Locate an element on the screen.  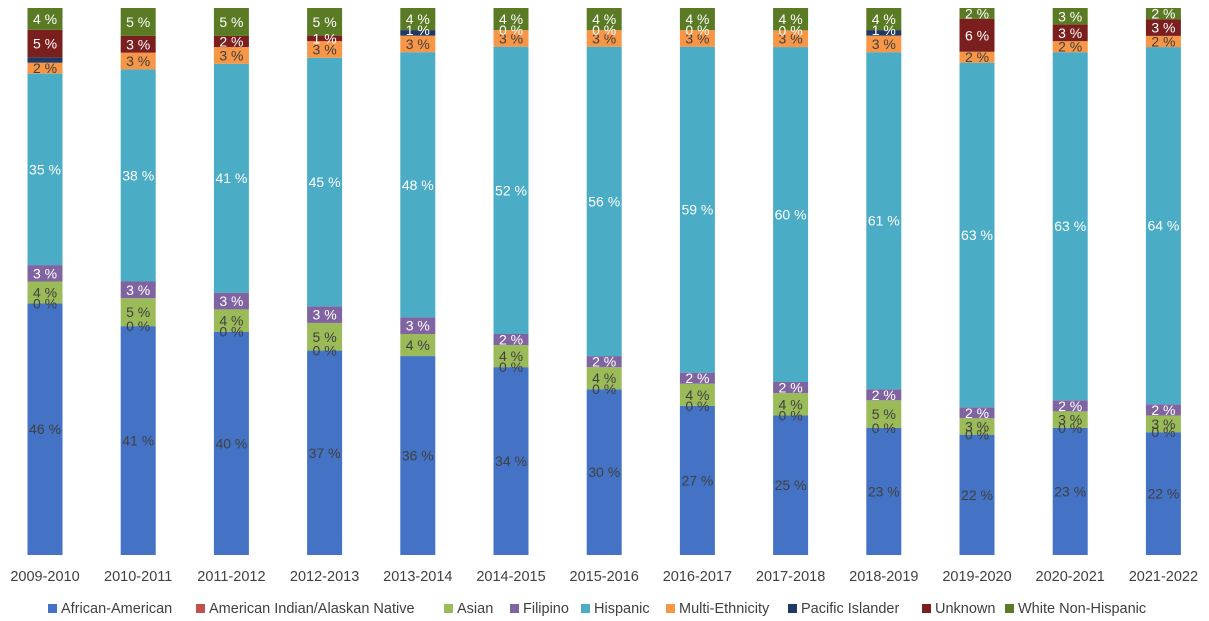
data-label-multi-ethnicity-2012-2013: 3 % is located at coordinates (325, 49).